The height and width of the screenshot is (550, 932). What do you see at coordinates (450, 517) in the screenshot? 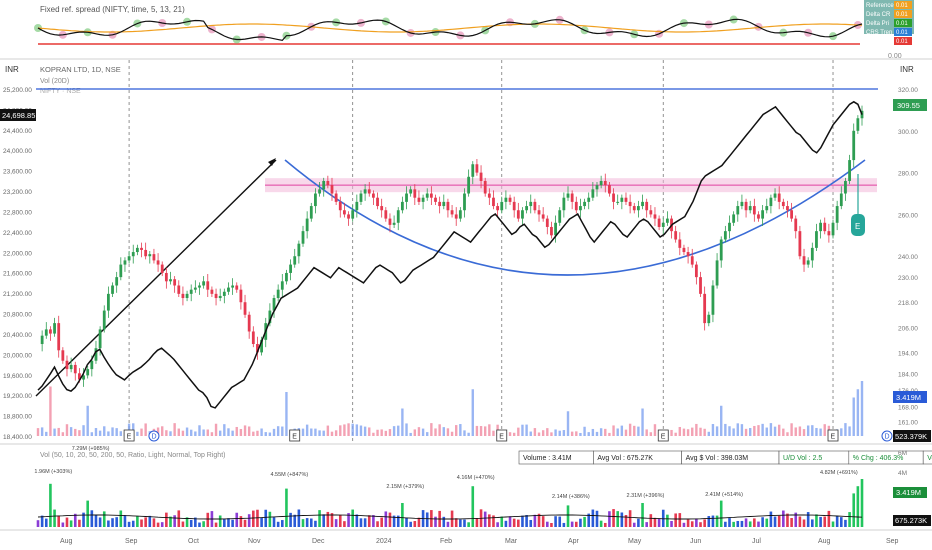
I see `volume-average-line` at bounding box center [450, 517].